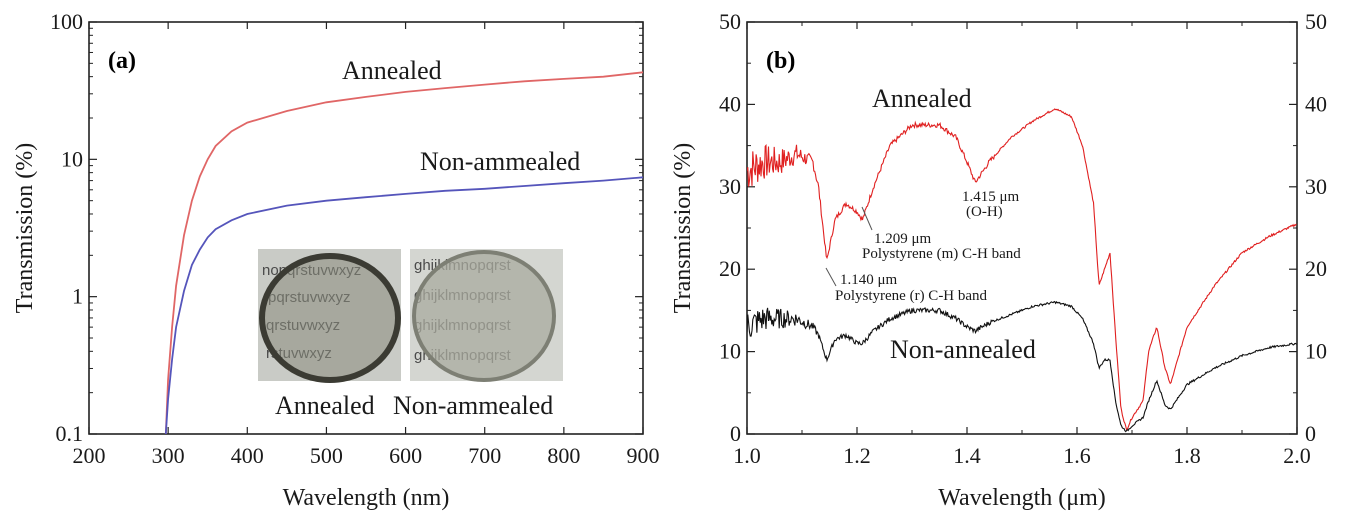 The height and width of the screenshot is (511, 1348). I want to click on x-tick-label: 800, so click(563, 455).